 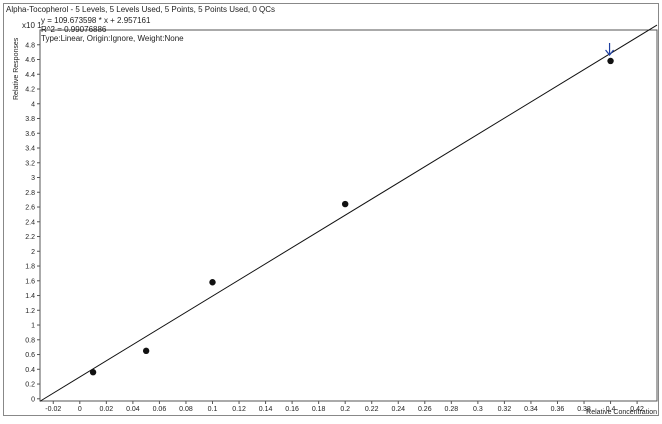 What do you see at coordinates (33, 326) in the screenshot?
I see `y-tick-label: 1` at bounding box center [33, 326].